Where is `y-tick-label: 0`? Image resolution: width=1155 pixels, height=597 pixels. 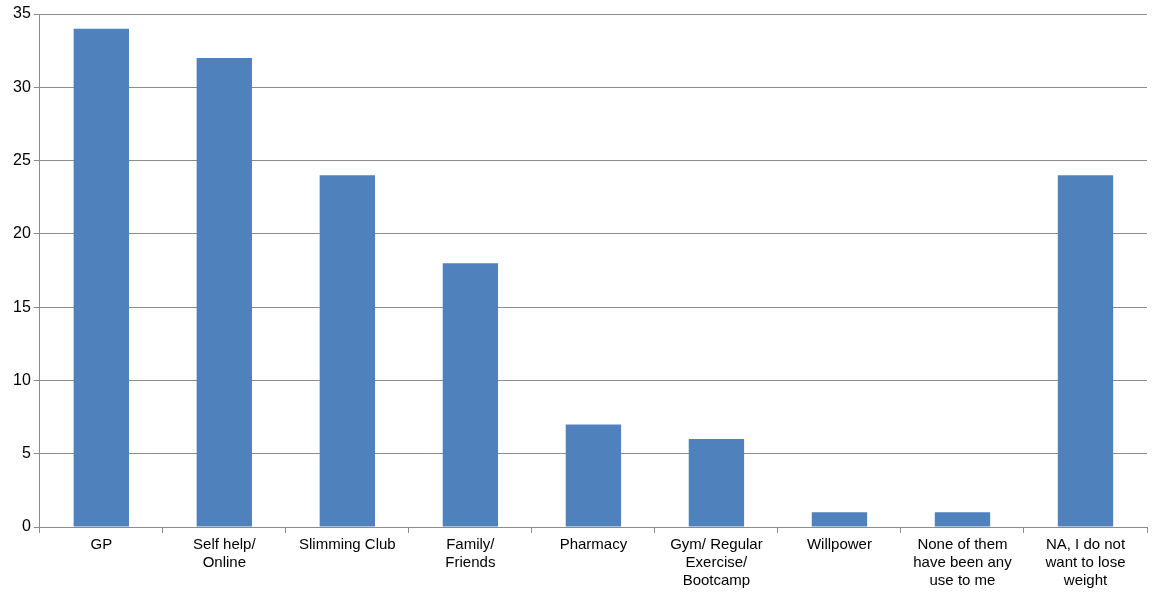
y-tick-label: 0 is located at coordinates (26, 526).